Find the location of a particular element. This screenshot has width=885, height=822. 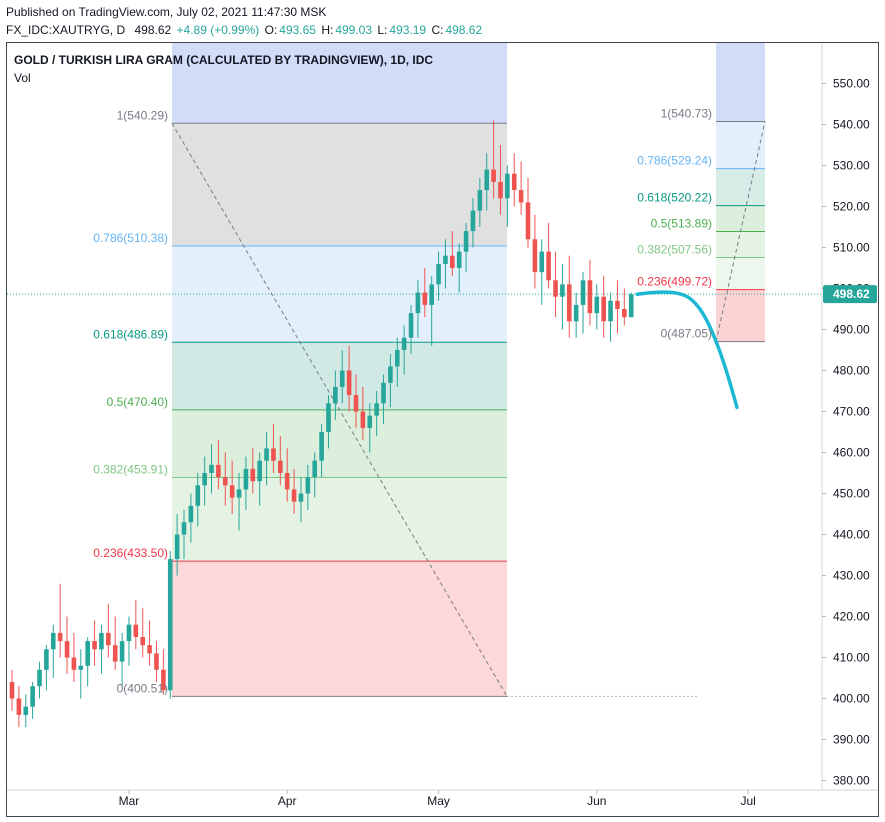

open-label: O: is located at coordinates (271, 30).